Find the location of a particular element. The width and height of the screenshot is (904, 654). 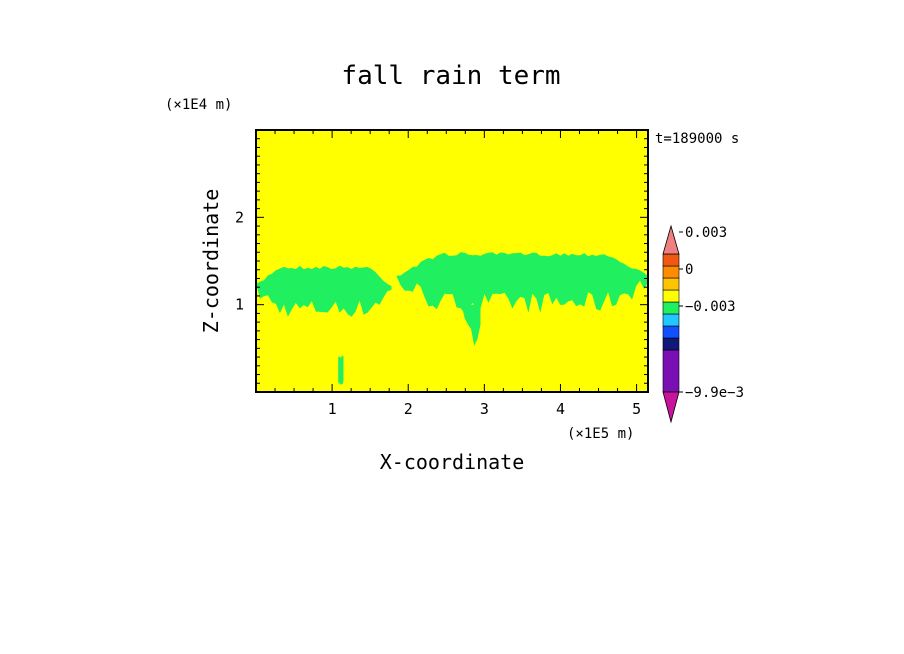

colorbar-label: 0.003 is located at coordinates (706, 233).